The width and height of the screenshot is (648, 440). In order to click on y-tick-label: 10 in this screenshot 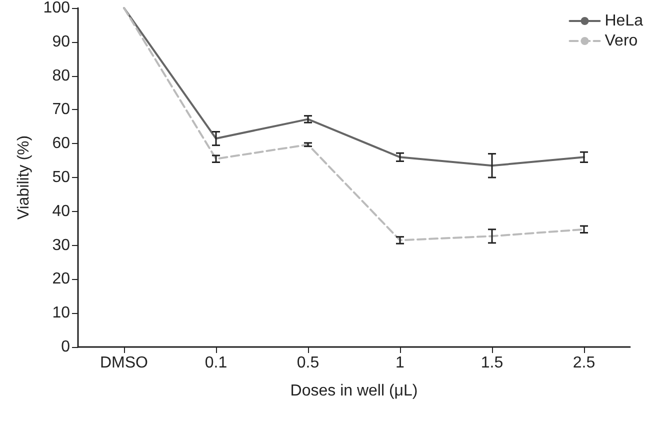, I will do `click(61, 313)`.